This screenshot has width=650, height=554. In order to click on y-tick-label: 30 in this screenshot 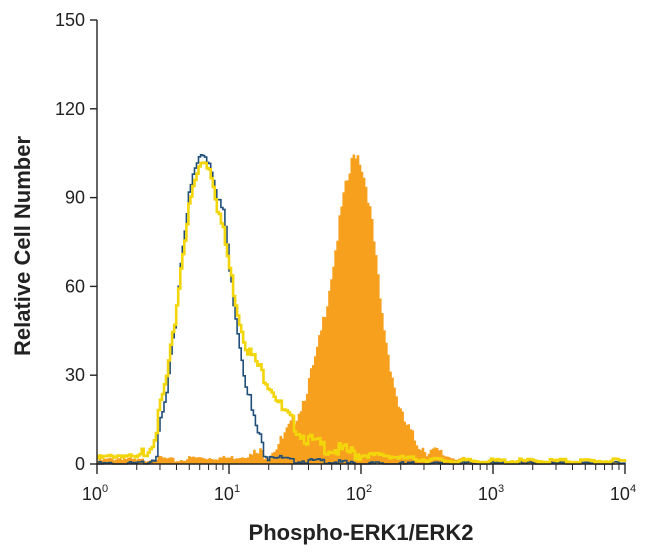, I will do `click(75, 375)`.